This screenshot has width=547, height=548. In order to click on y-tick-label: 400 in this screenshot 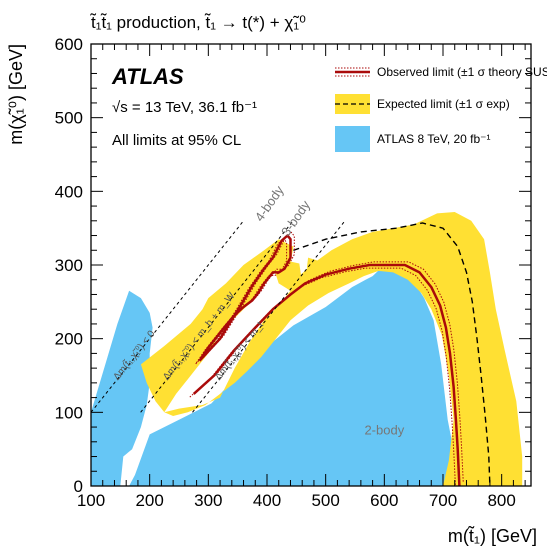, I will do `click(69, 191)`.